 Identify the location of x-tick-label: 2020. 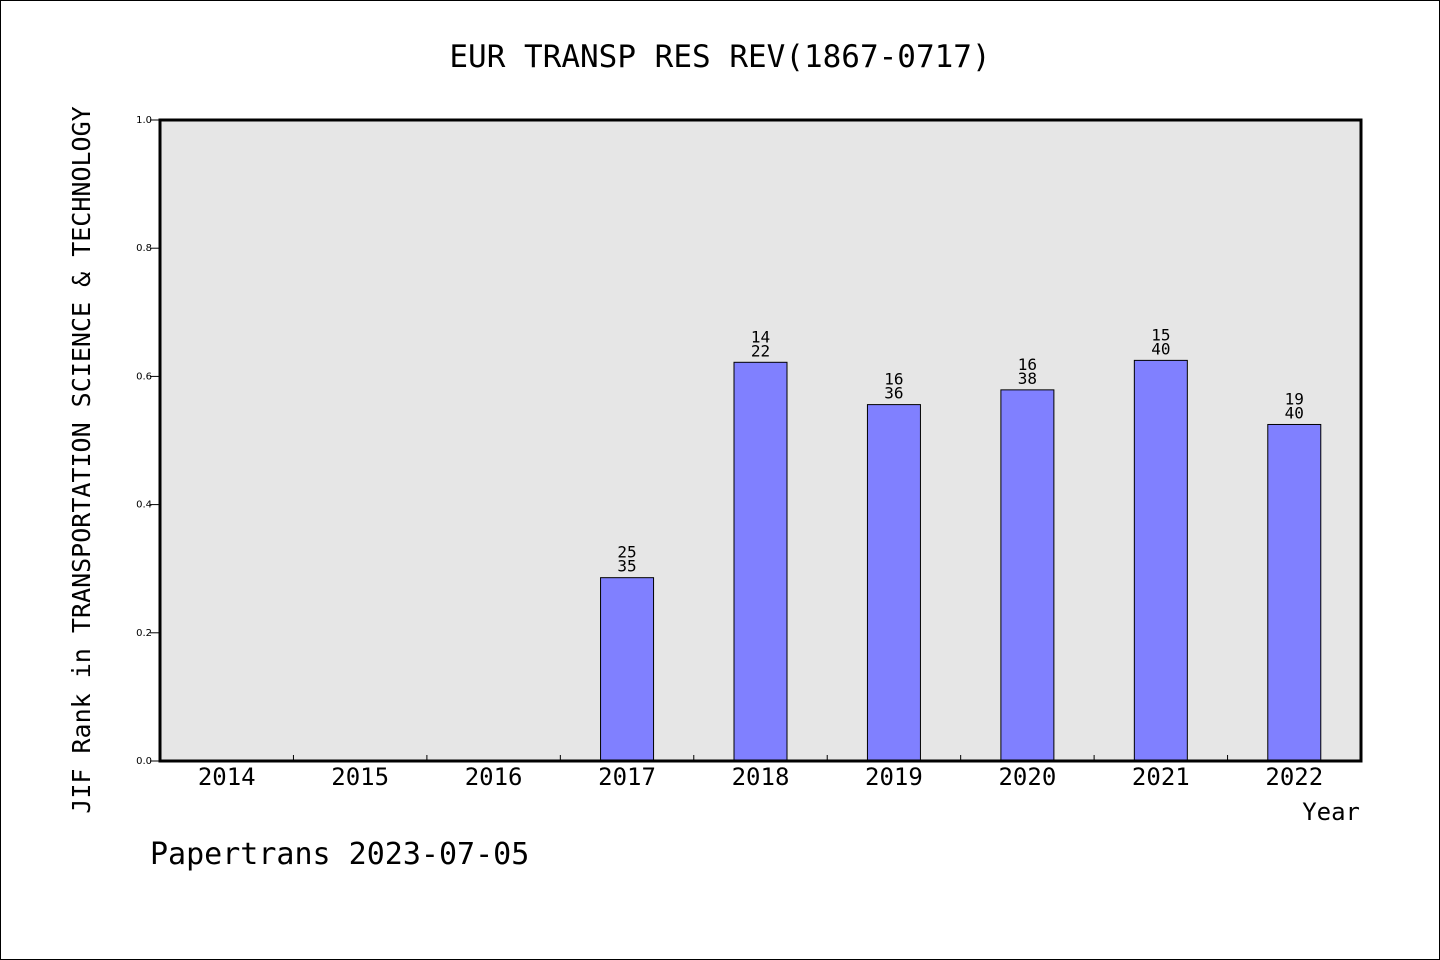
(1027, 777).